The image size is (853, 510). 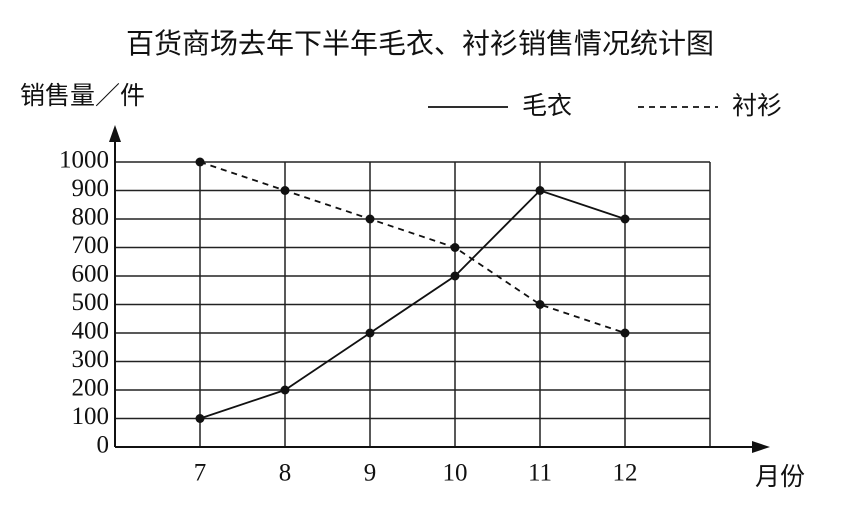 I want to click on x-tick-label: 7, so click(x=200, y=473).